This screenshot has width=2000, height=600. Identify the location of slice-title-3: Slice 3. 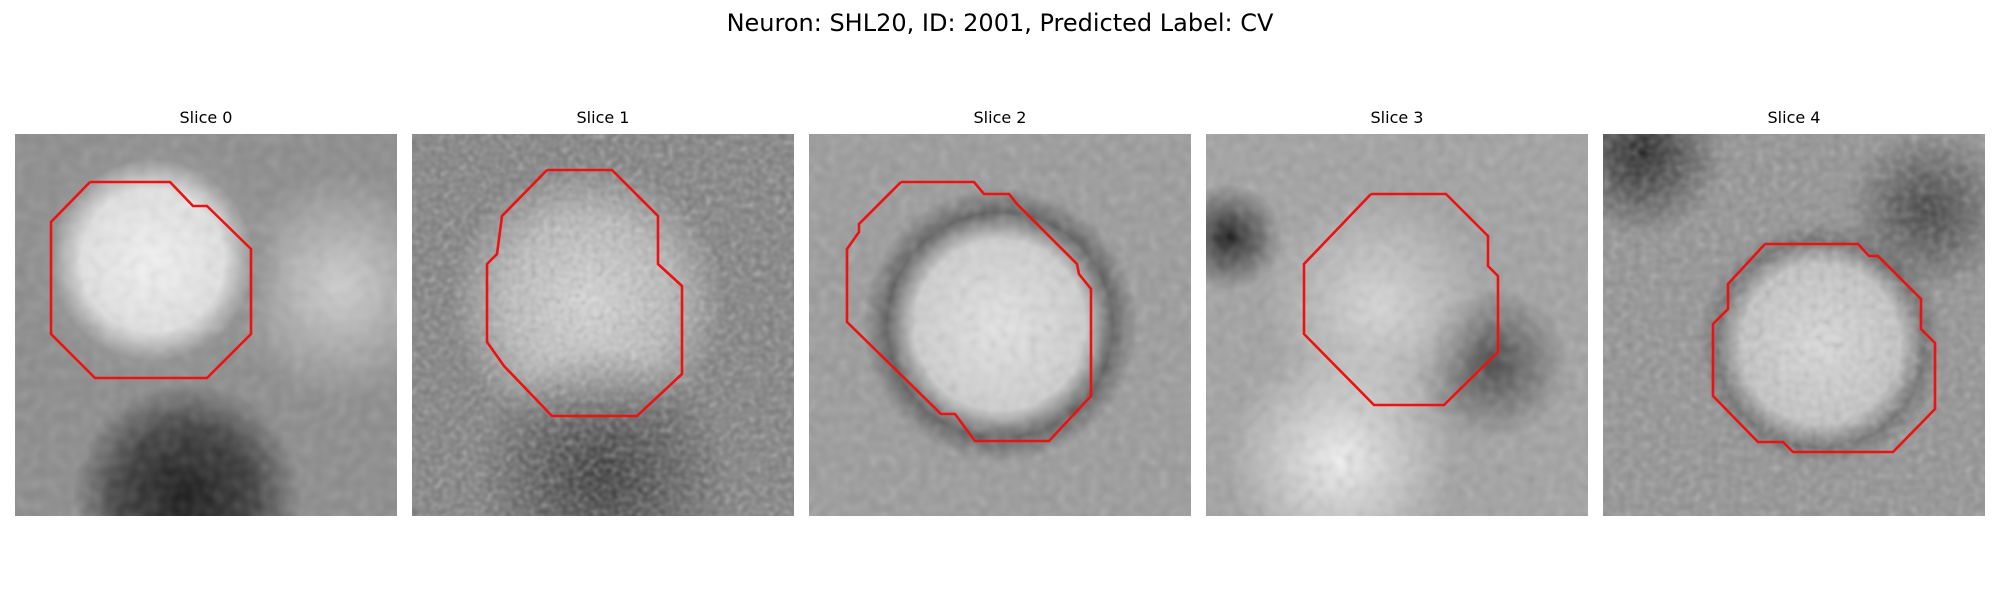
(1397, 117).